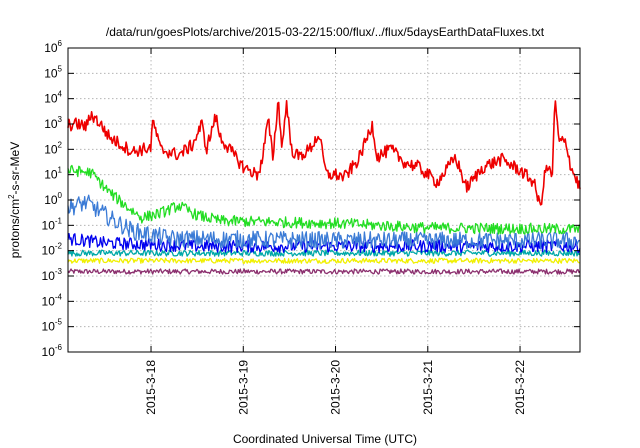 Image resolution: width=640 pixels, height=448 pixels. I want to click on y-tick-label: 10⁴, so click(53, 98).